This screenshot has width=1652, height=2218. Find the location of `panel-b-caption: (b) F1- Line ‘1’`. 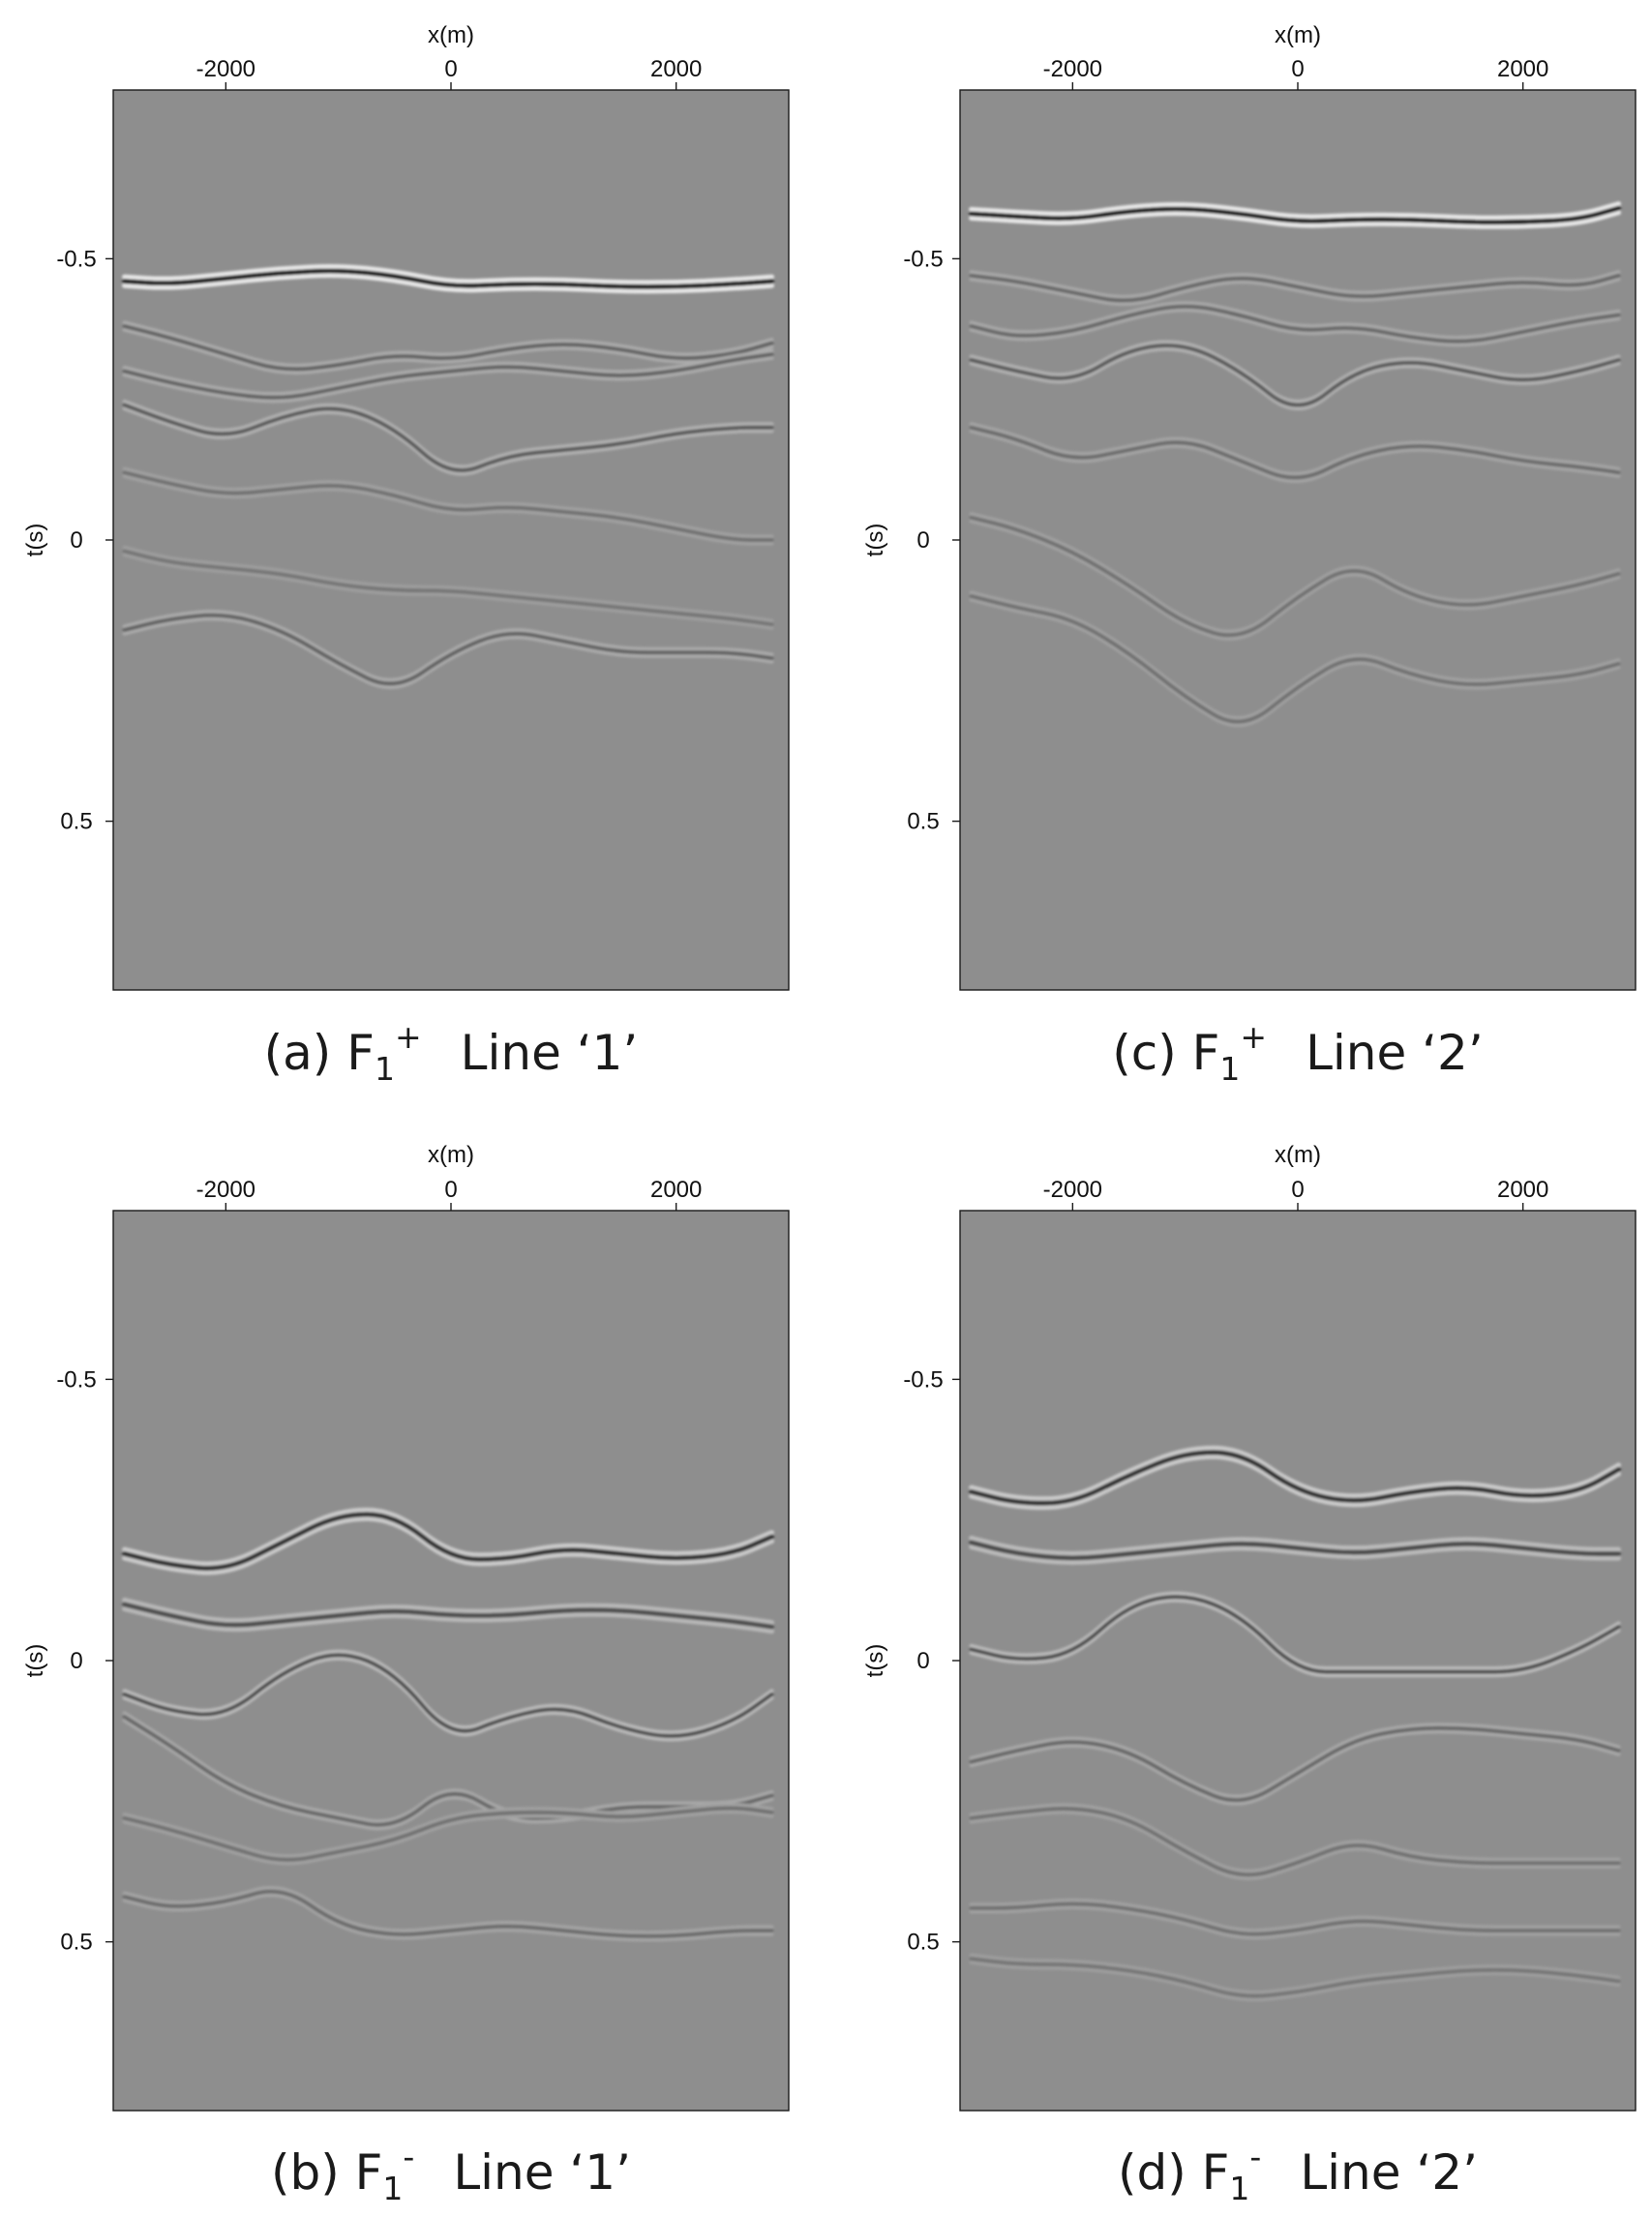

panel-b-caption: (b) F1- Line ‘1’ is located at coordinates (451, 2172).